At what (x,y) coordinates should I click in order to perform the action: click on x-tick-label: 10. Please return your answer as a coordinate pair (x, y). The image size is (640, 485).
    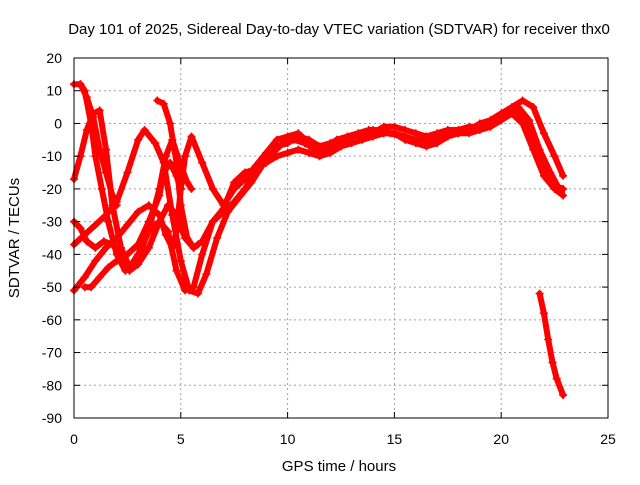
    Looking at the image, I should click on (288, 439).